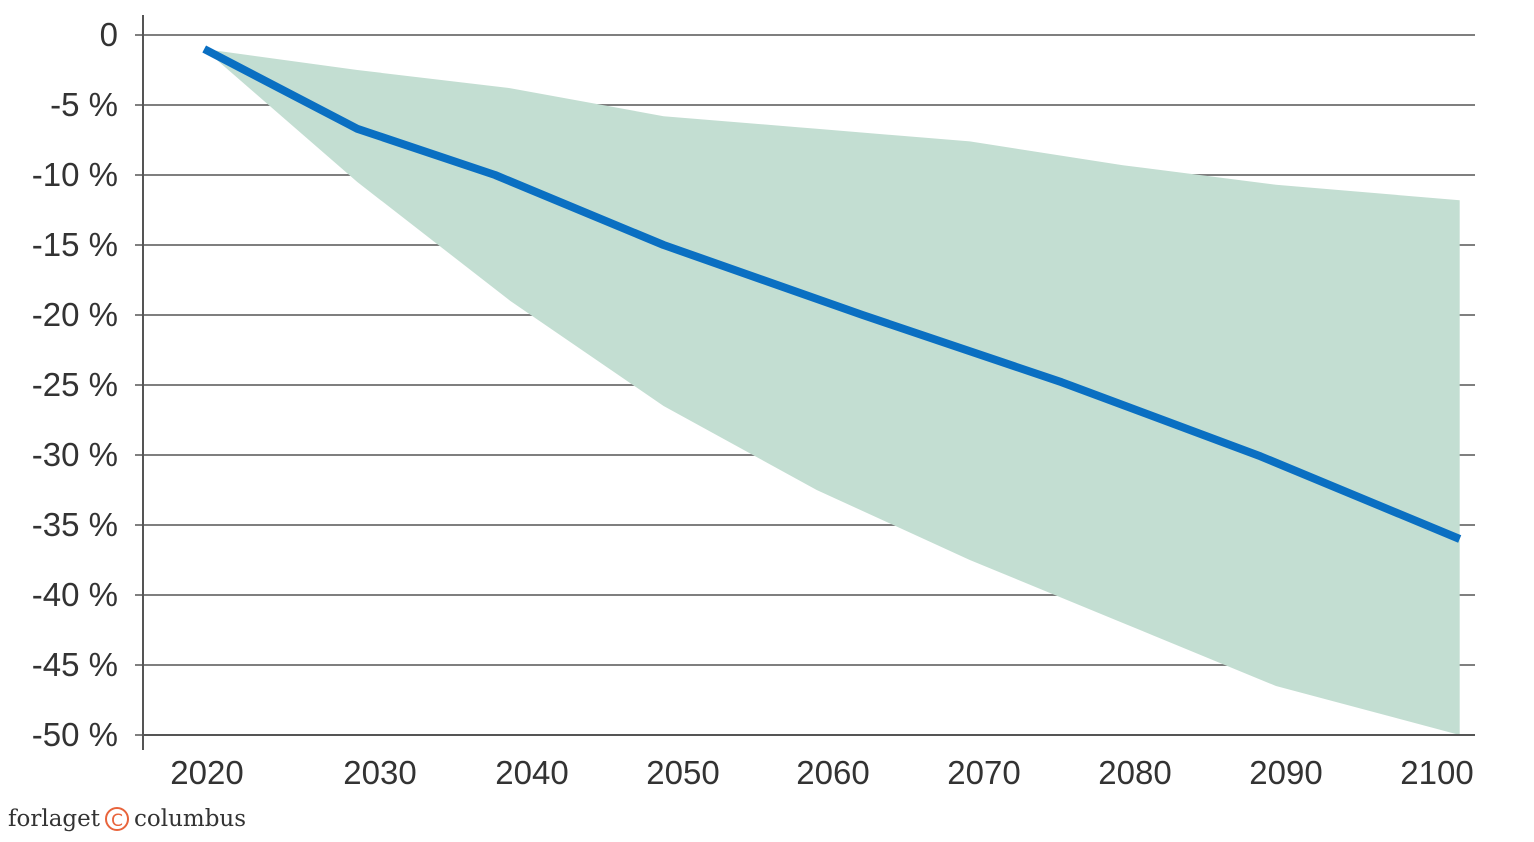 This screenshot has height=842, width=1534. I want to click on y-tick-label: -15 %, so click(75, 244).